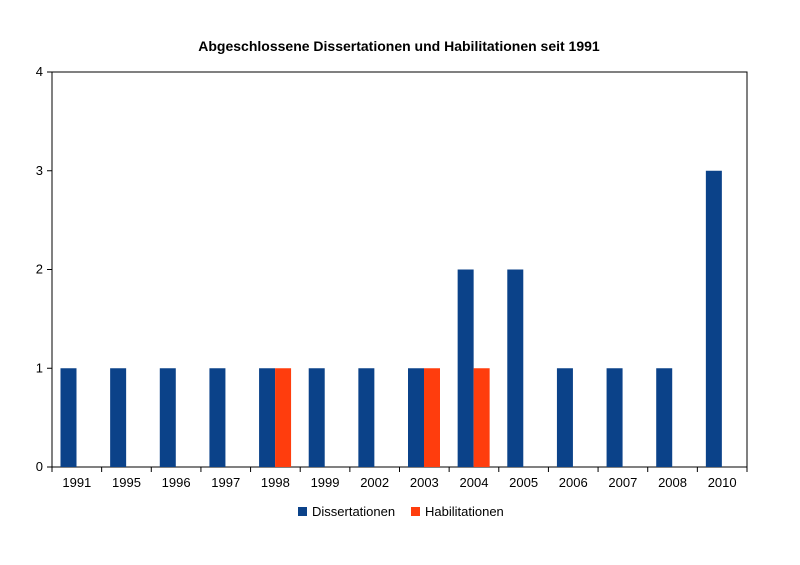 This screenshot has width=800, height=565. What do you see at coordinates (474, 482) in the screenshot?
I see `x-tick-label: 2004` at bounding box center [474, 482].